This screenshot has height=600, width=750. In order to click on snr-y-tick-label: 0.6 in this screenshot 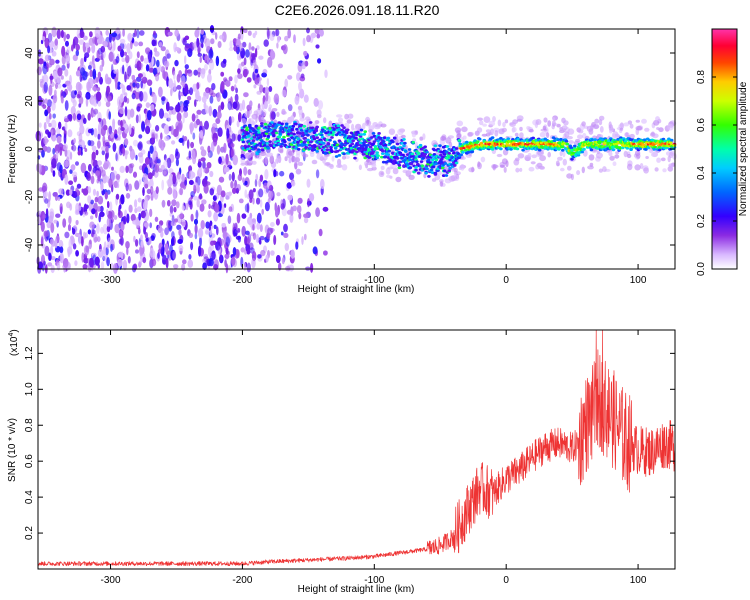, I will do `click(29, 461)`.